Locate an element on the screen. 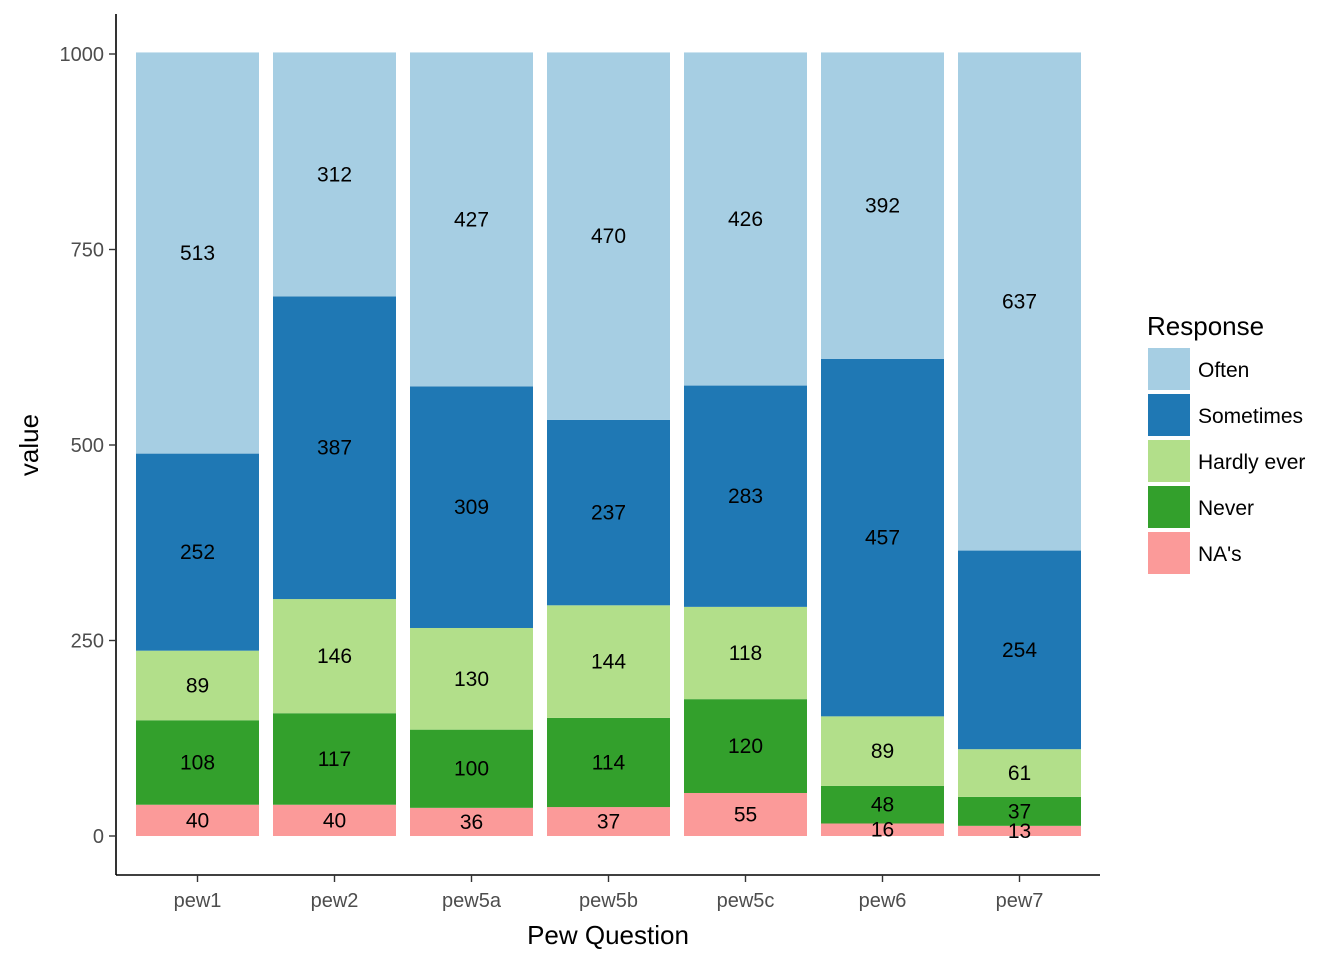  data-label-pew1-often: 513 is located at coordinates (197, 253).